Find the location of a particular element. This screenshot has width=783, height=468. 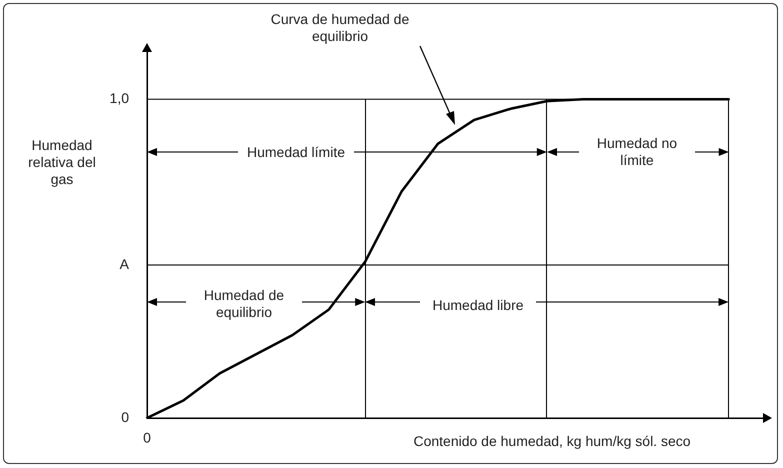

y-axis-title: Humedad relativa del gas is located at coordinates (62, 162).